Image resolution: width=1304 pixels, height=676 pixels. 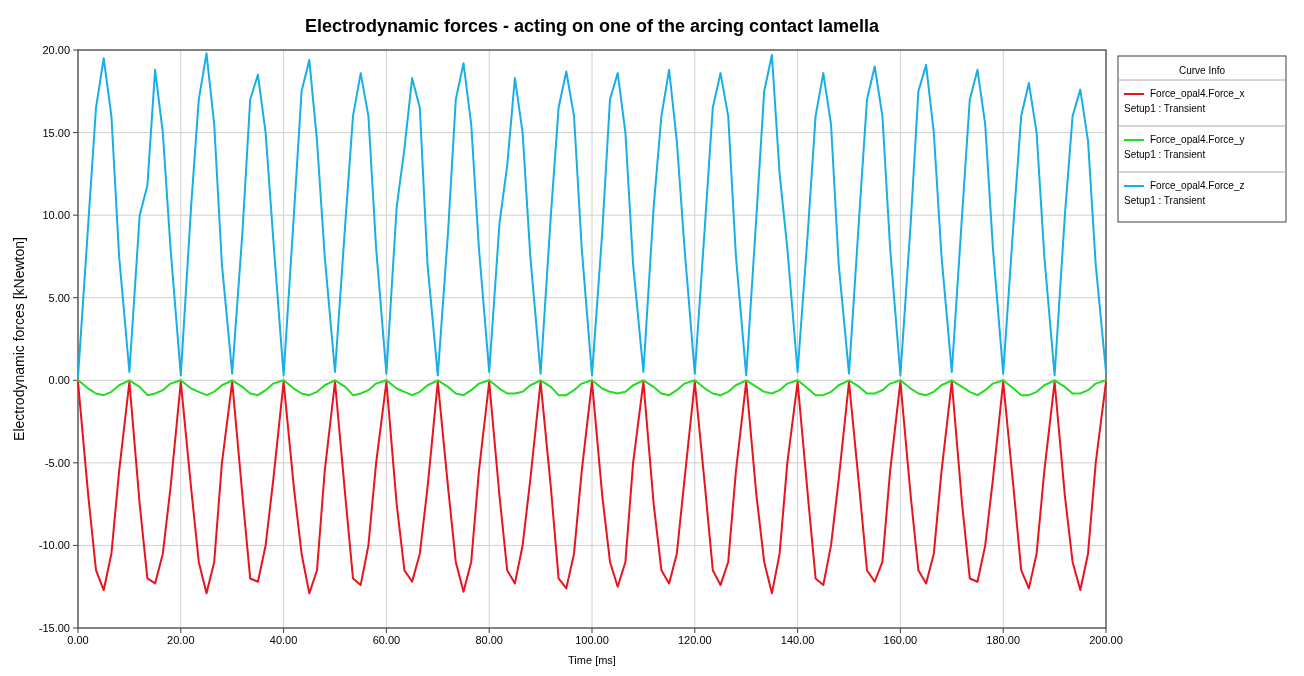 What do you see at coordinates (592, 388) in the screenshot?
I see `line-series` at bounding box center [592, 388].